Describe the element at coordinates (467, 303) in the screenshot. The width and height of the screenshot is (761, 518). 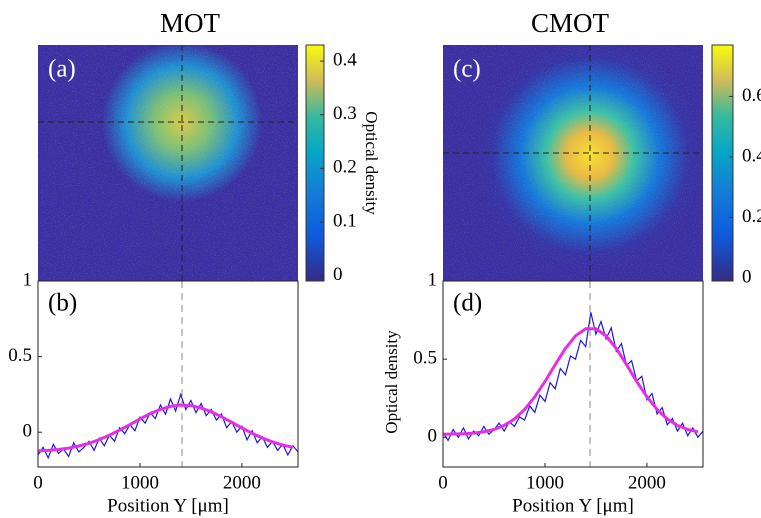
I see `panel-label: (d)` at that location.